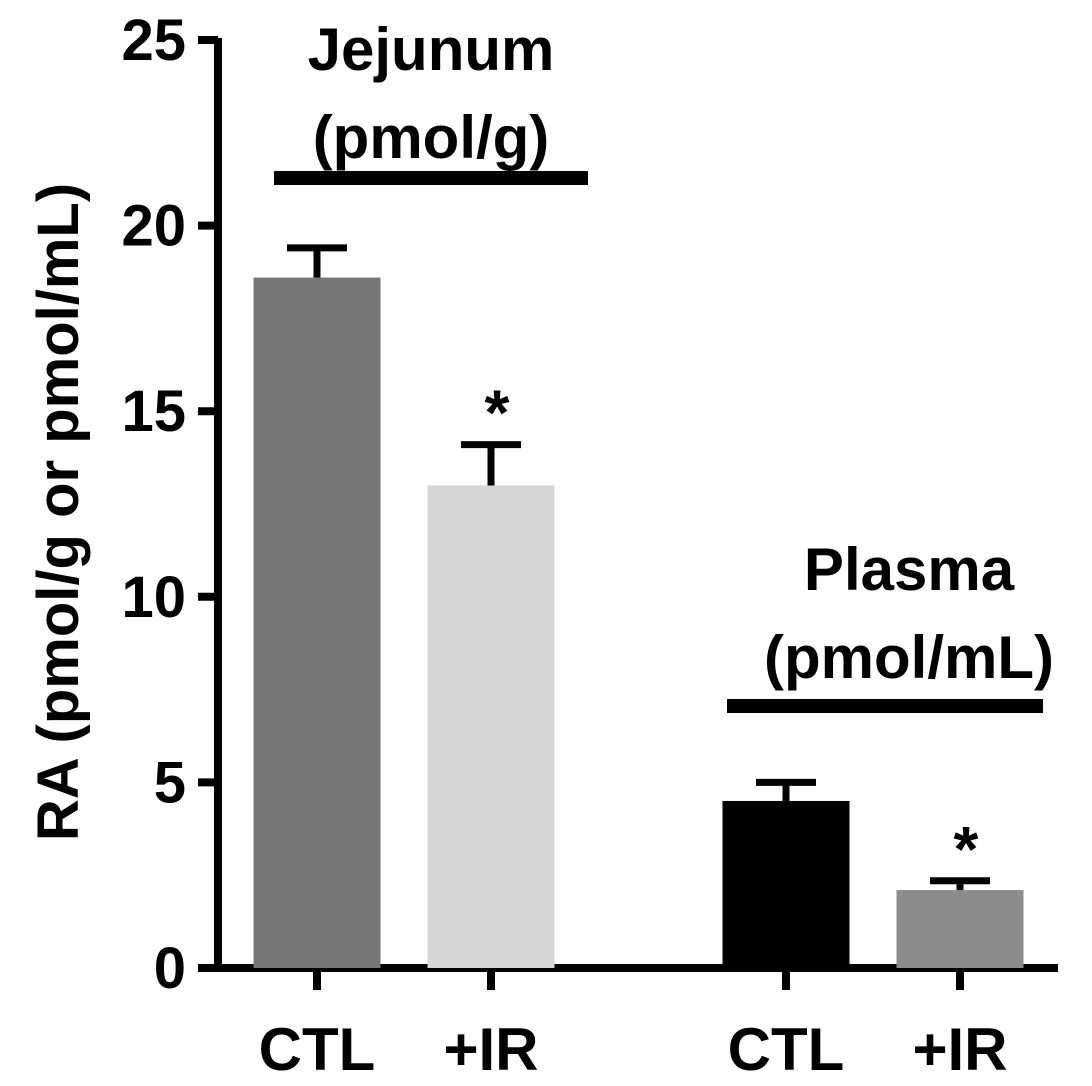 The width and height of the screenshot is (1092, 1086). Describe the element at coordinates (153, 226) in the screenshot. I see `y-tick-label: 20` at that location.